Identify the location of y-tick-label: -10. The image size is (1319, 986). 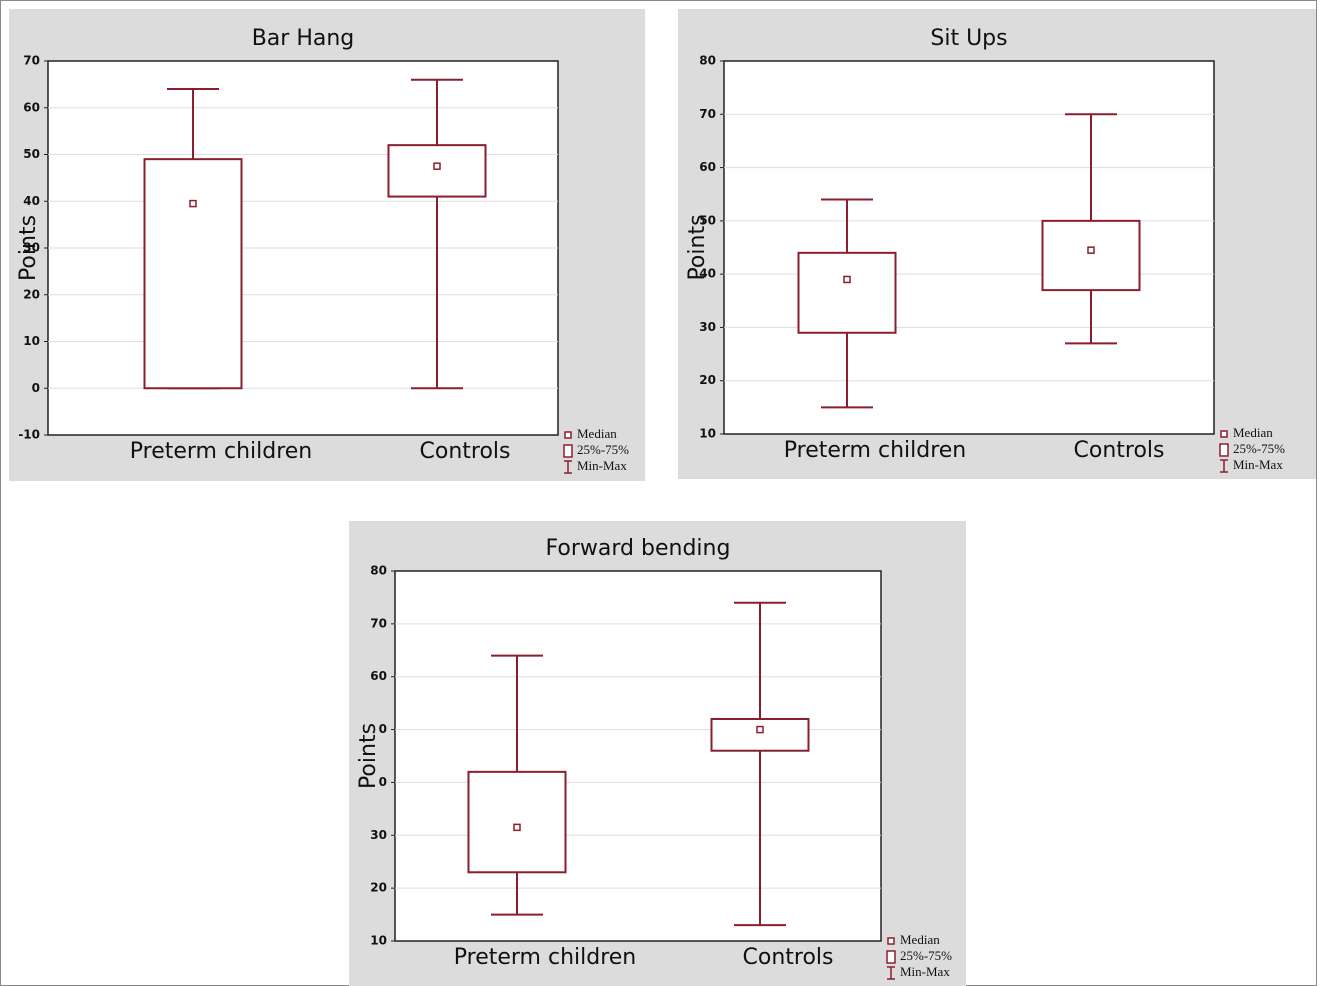
(29, 435).